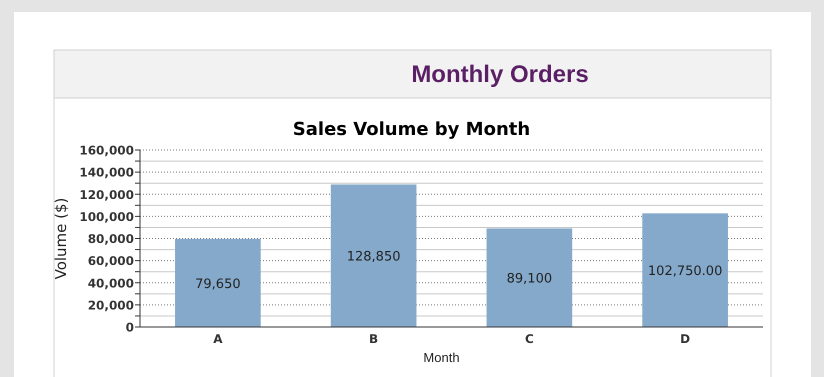  Describe the element at coordinates (106, 217) in the screenshot. I see `y-tick-label: 100,000` at that location.